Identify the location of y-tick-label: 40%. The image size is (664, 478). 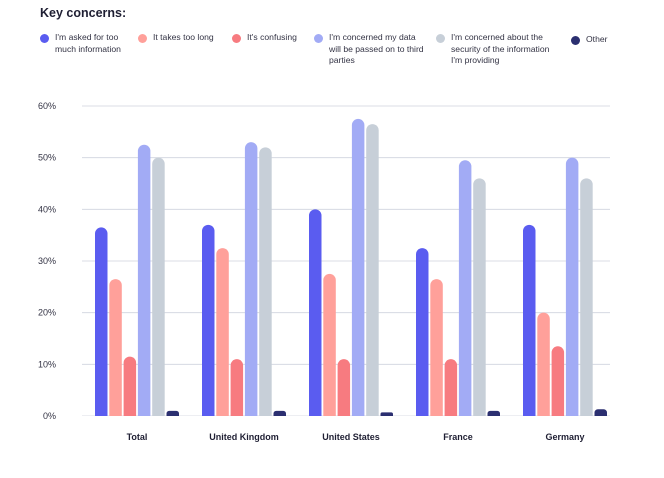
(47, 209).